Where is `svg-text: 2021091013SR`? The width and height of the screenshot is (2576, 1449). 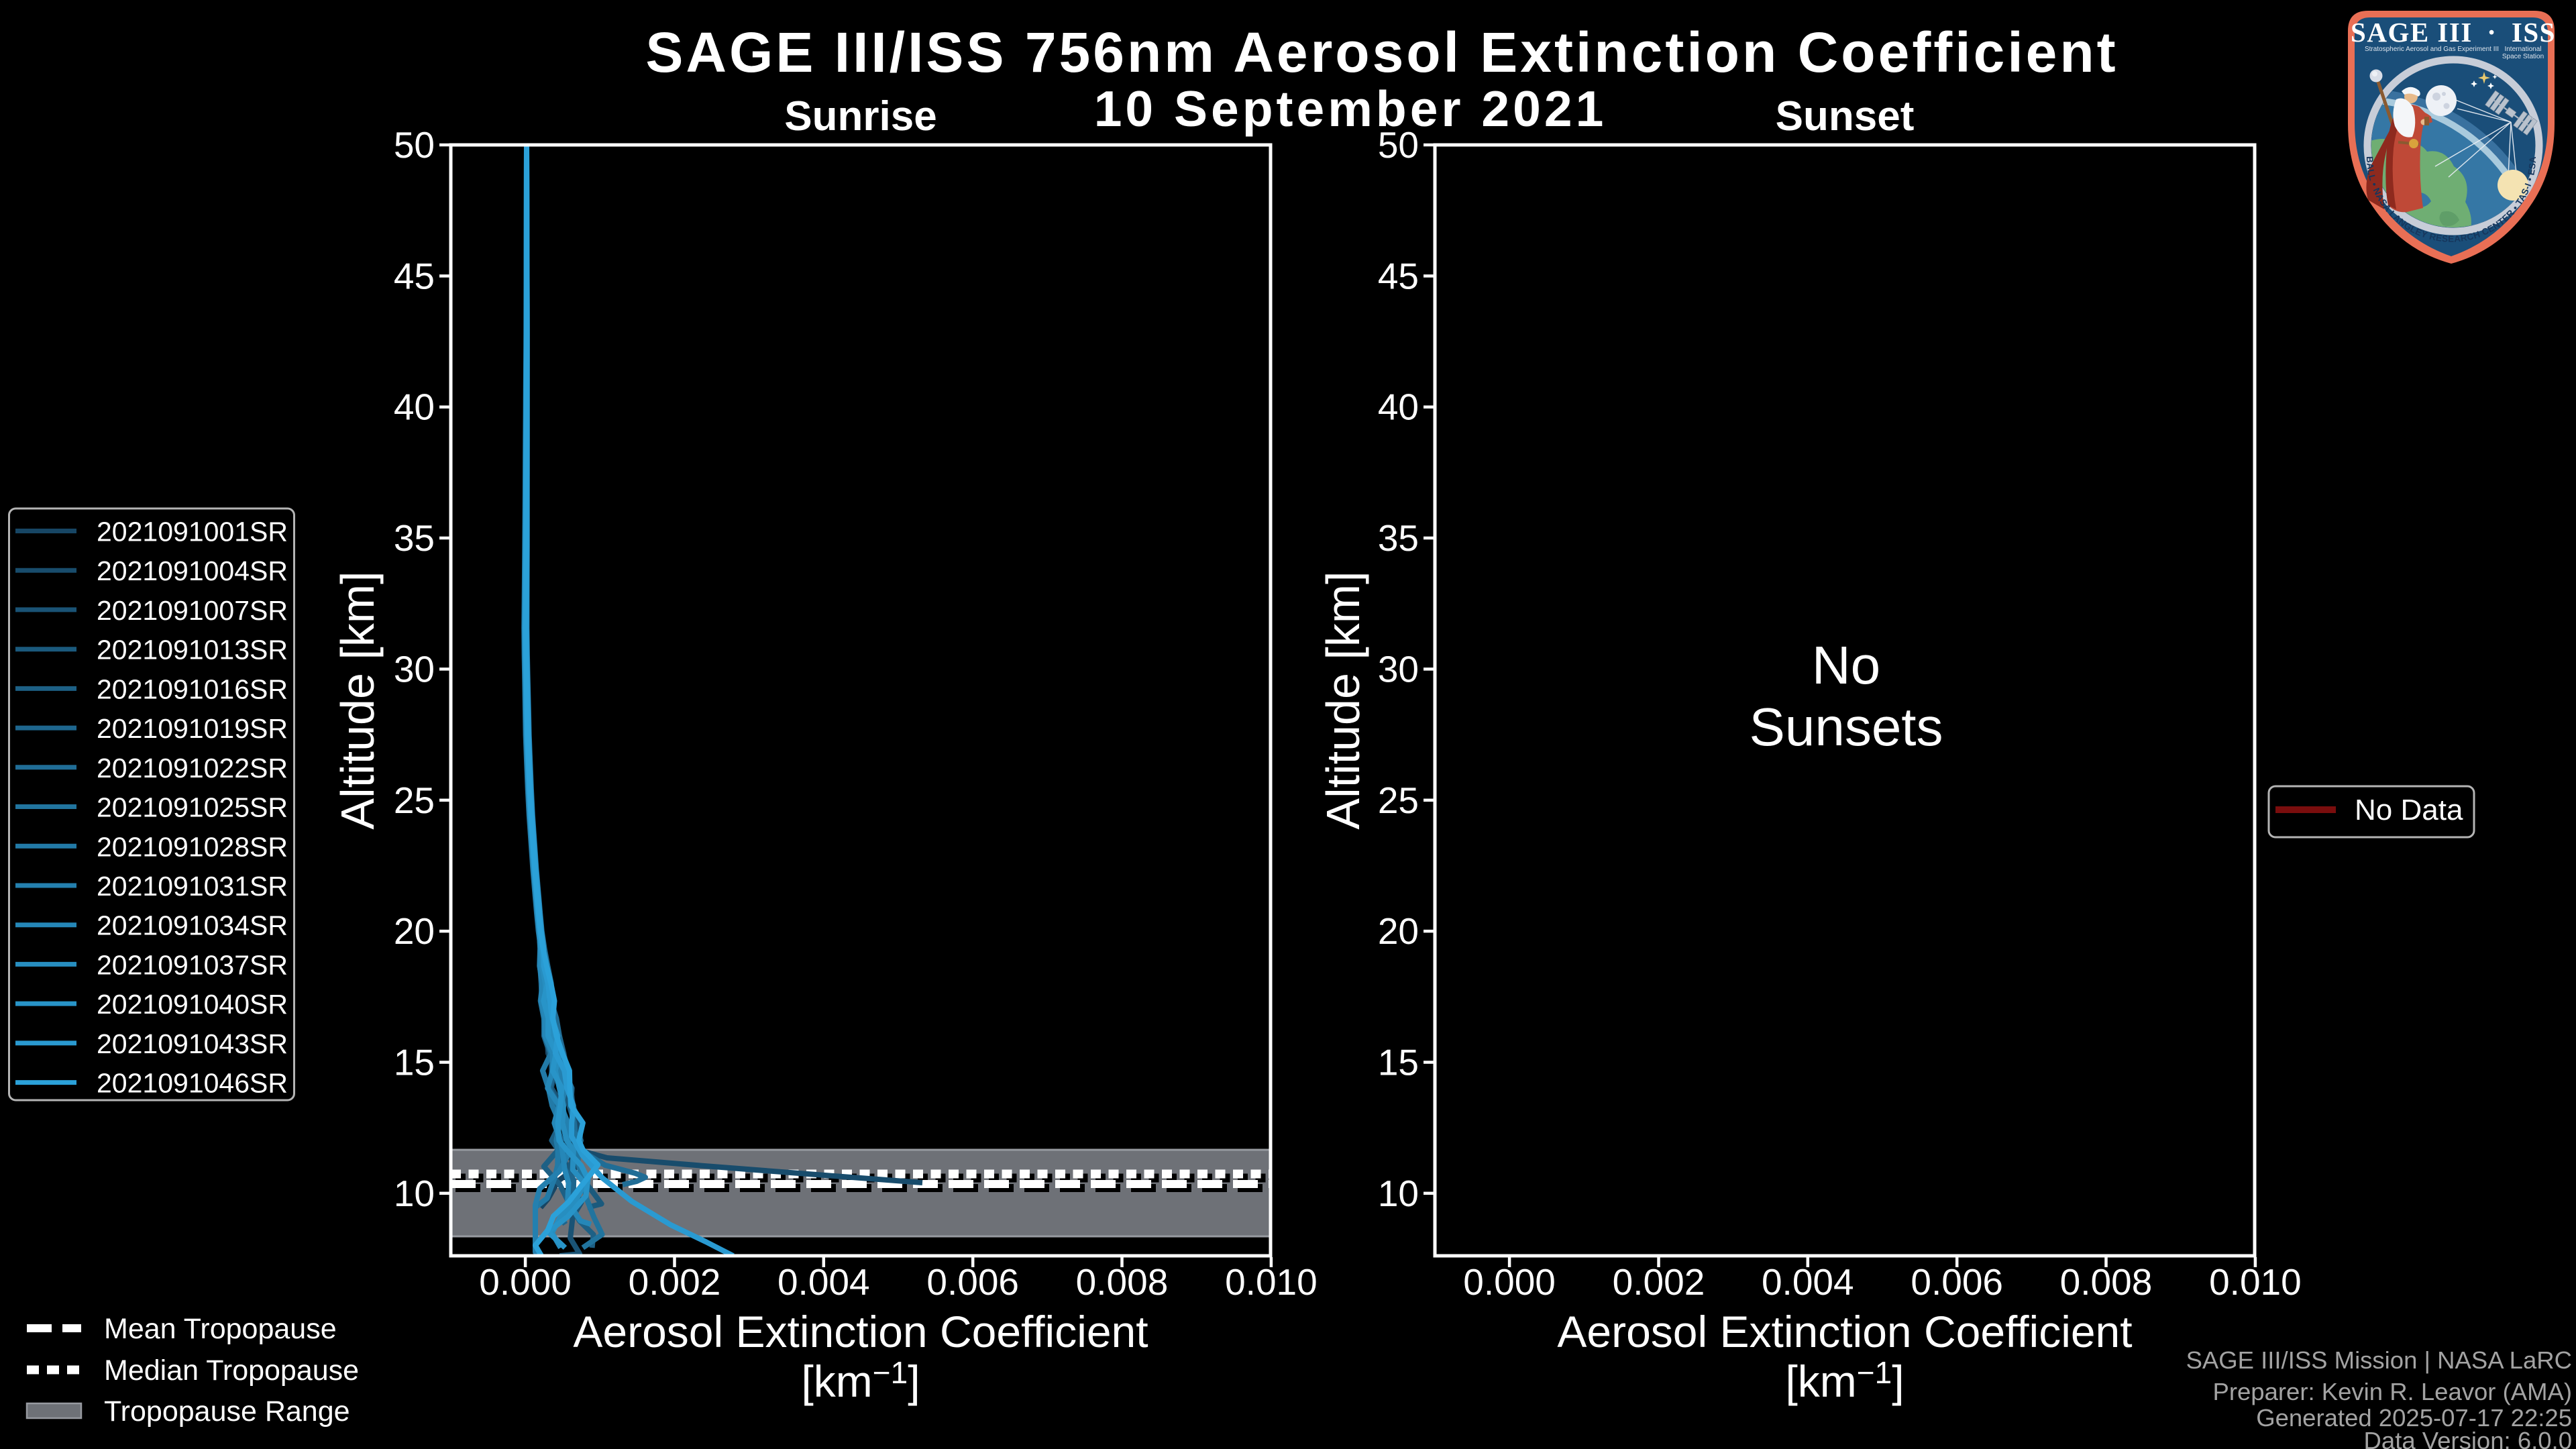
svg-text: 2021091013SR is located at coordinates (192, 650).